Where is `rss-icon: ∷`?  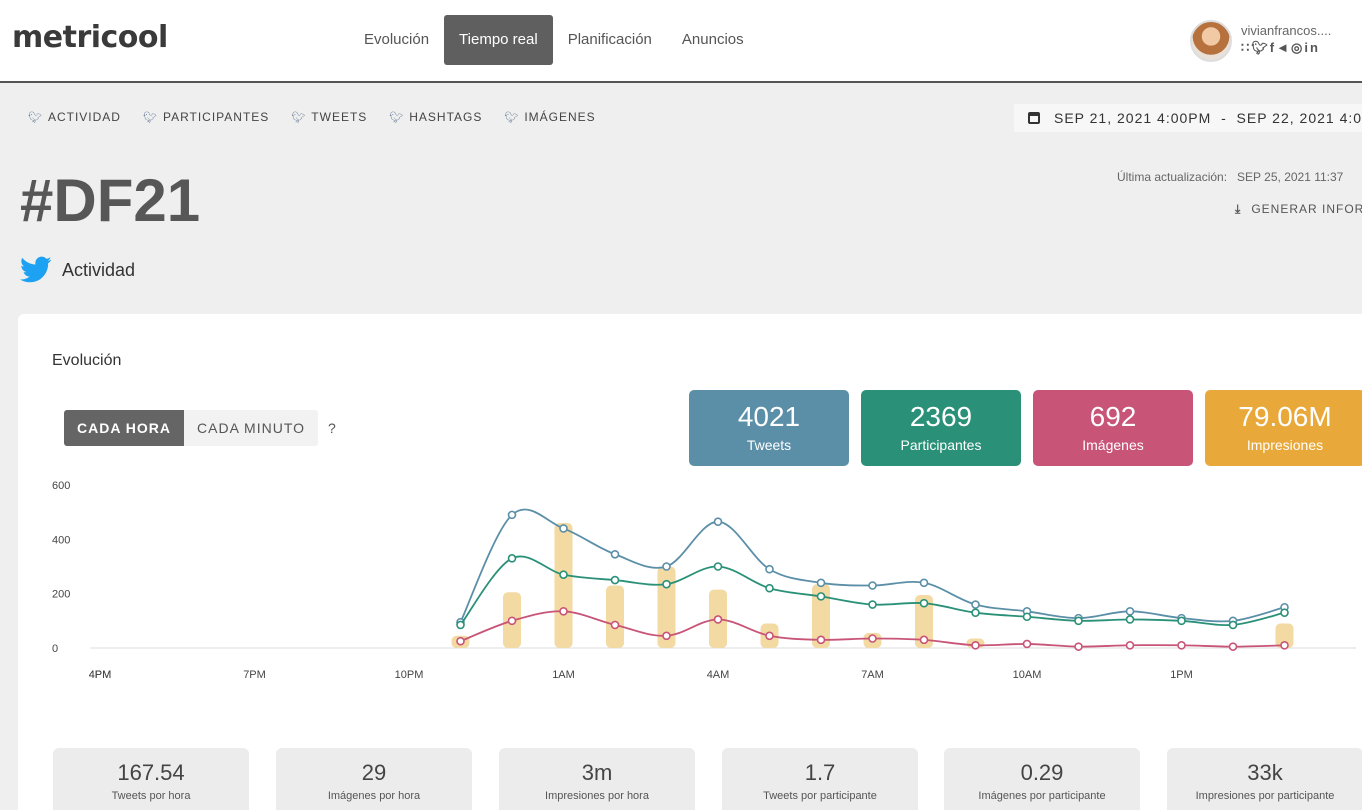
rss-icon: ∷ is located at coordinates (1246, 47).